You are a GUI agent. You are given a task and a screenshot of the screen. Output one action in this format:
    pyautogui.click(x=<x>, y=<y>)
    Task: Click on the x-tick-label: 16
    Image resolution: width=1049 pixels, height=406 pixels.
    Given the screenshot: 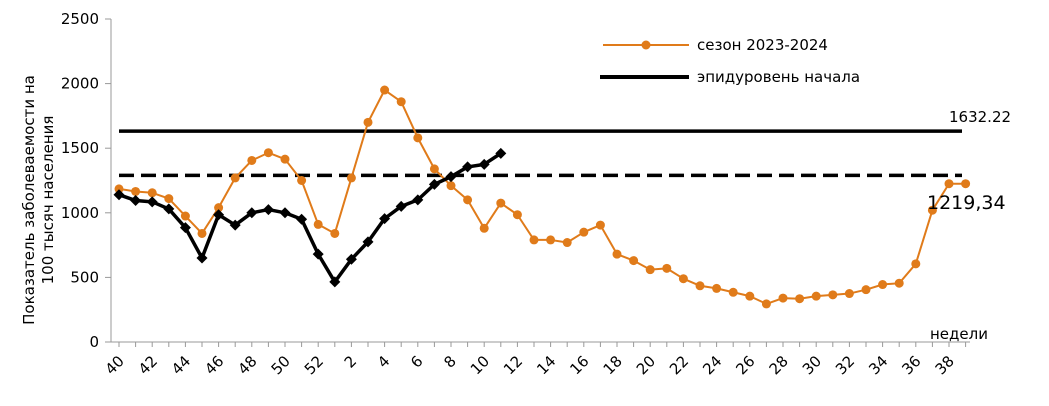 What is the action you would take?
    pyautogui.click(x=579, y=365)
    